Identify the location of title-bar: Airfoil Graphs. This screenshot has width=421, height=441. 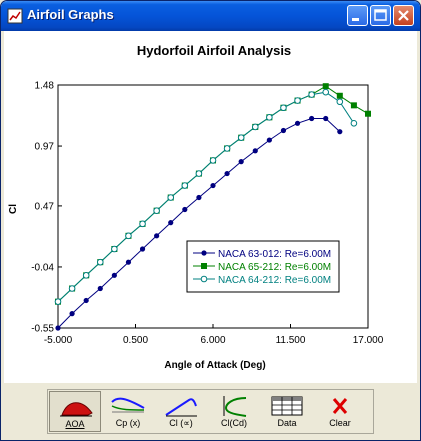
(210, 16).